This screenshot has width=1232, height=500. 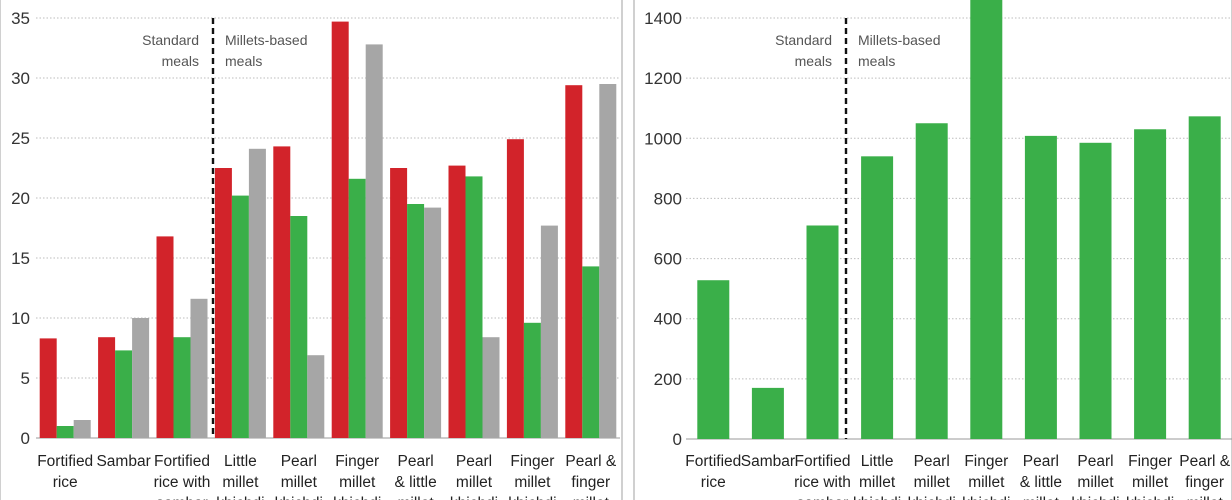 What do you see at coordinates (663, 18) in the screenshot?
I see `y-tick-label: 1400` at bounding box center [663, 18].